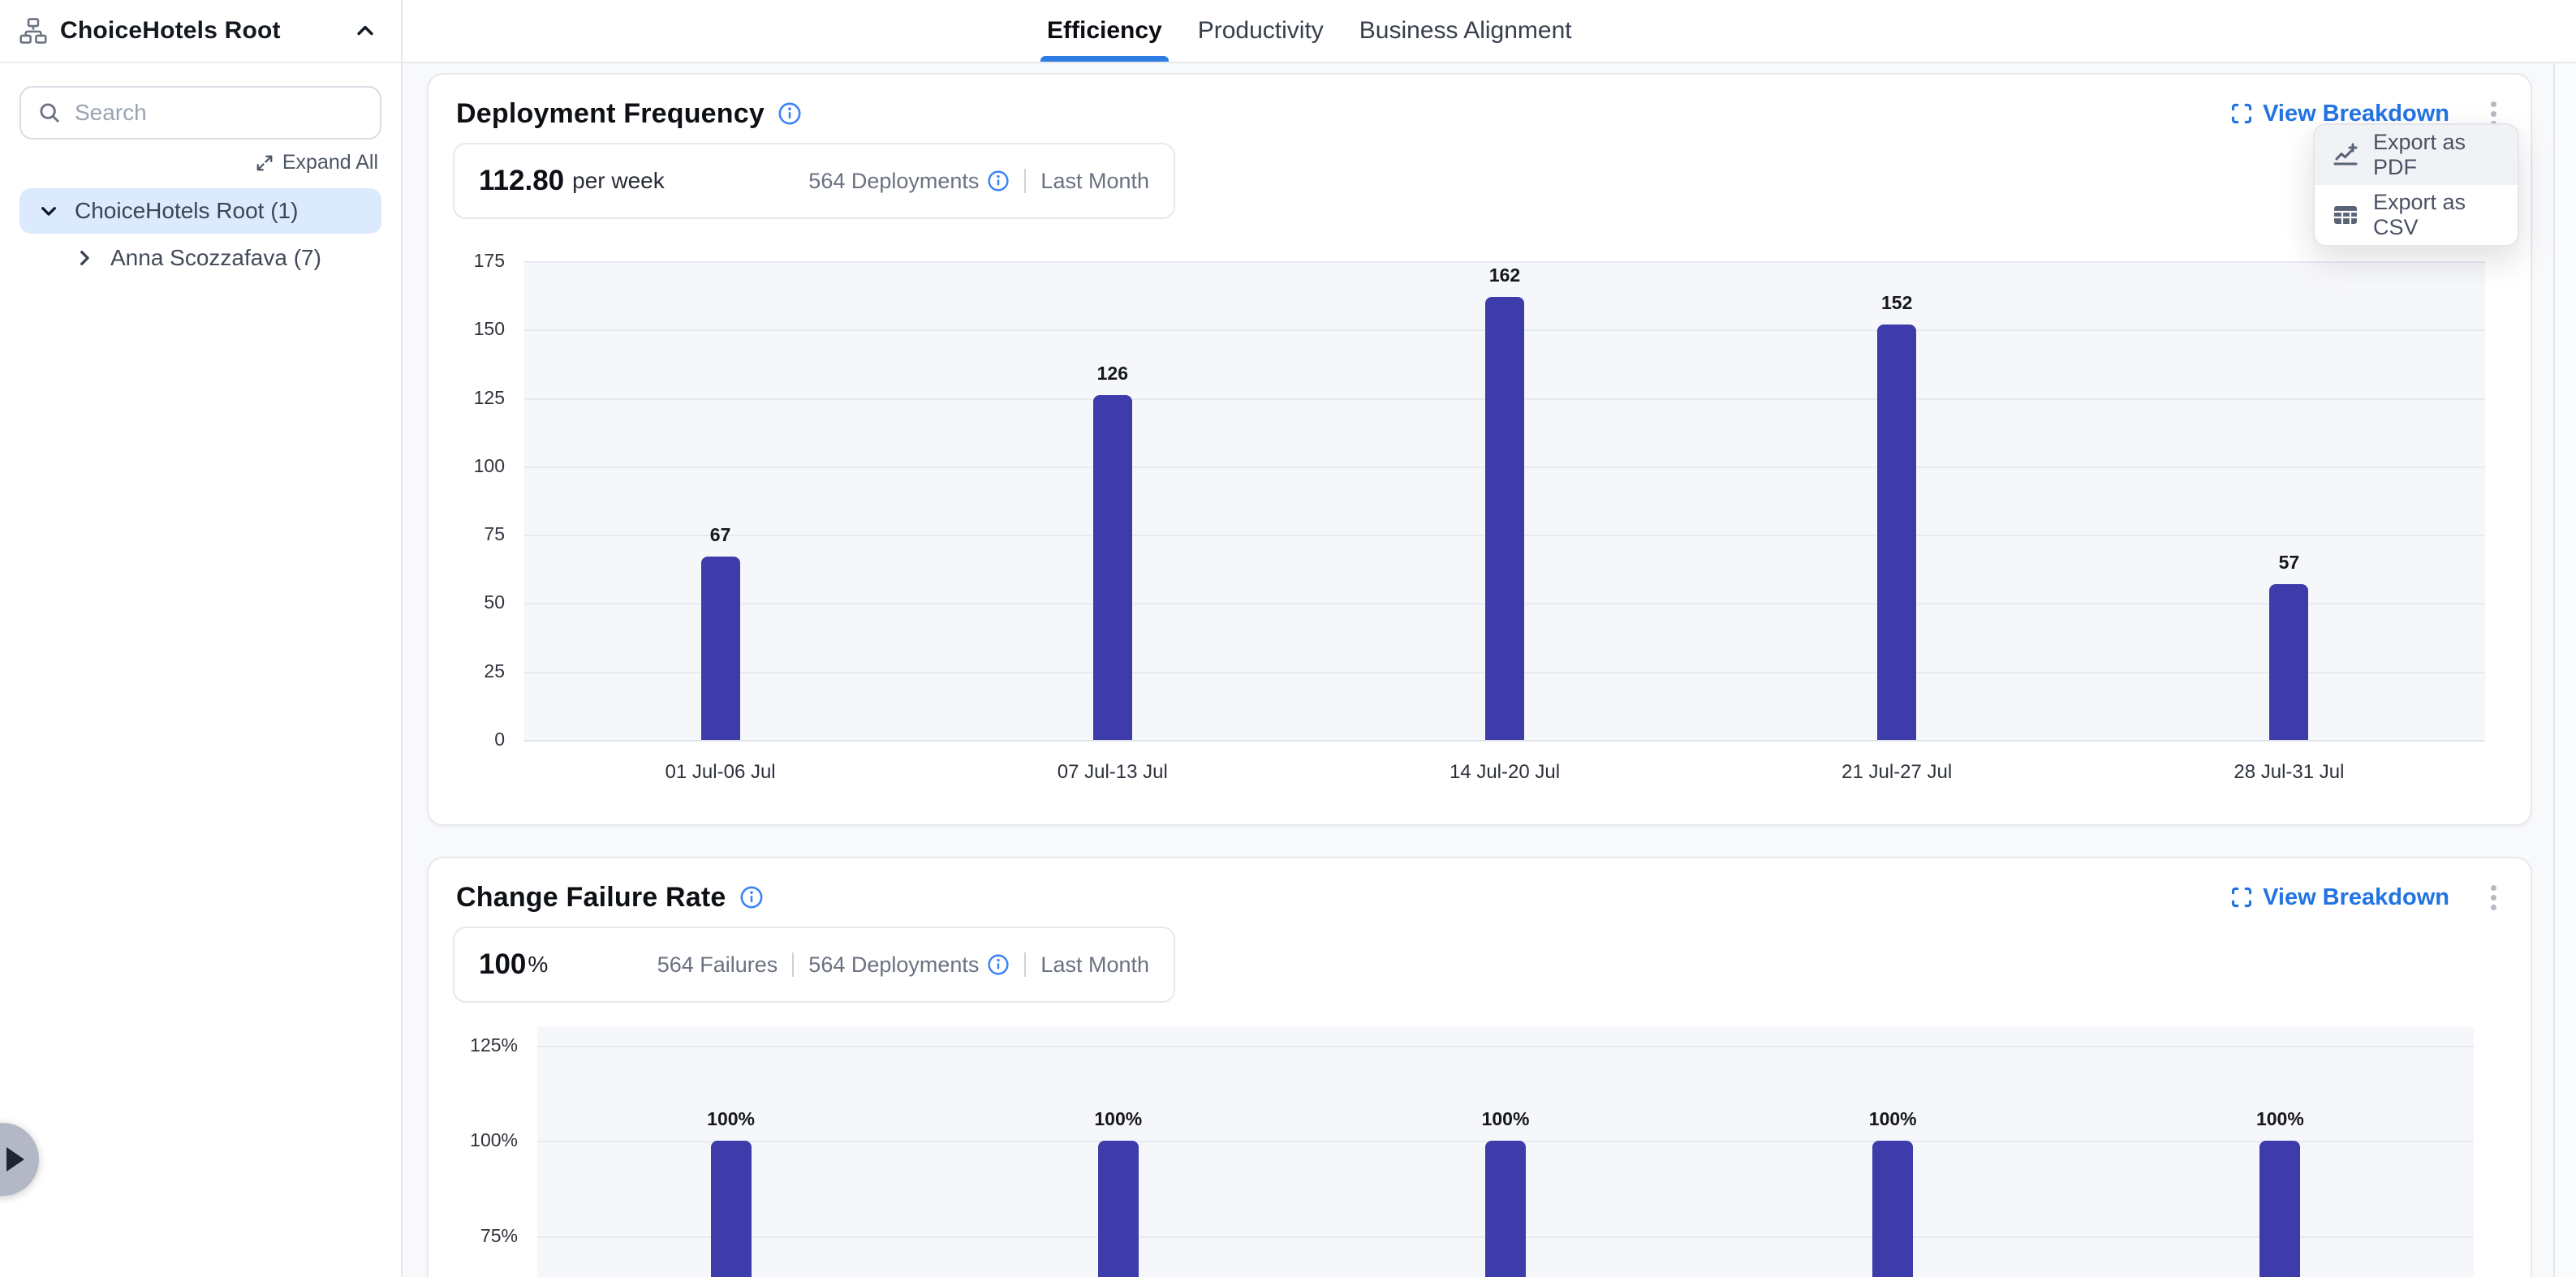 Image resolution: width=2576 pixels, height=1277 pixels. Describe the element at coordinates (1898, 772) in the screenshot. I see `x-axis-label: 21 Jul-27 Jul` at that location.